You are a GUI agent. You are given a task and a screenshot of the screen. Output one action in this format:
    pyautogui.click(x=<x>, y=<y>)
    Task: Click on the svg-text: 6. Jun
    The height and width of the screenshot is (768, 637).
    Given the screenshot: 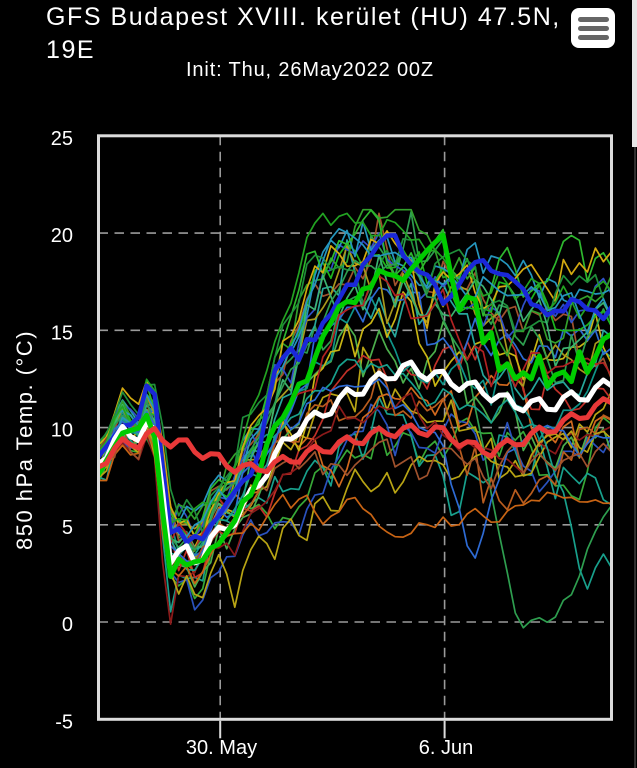 What is the action you would take?
    pyautogui.click(x=446, y=748)
    